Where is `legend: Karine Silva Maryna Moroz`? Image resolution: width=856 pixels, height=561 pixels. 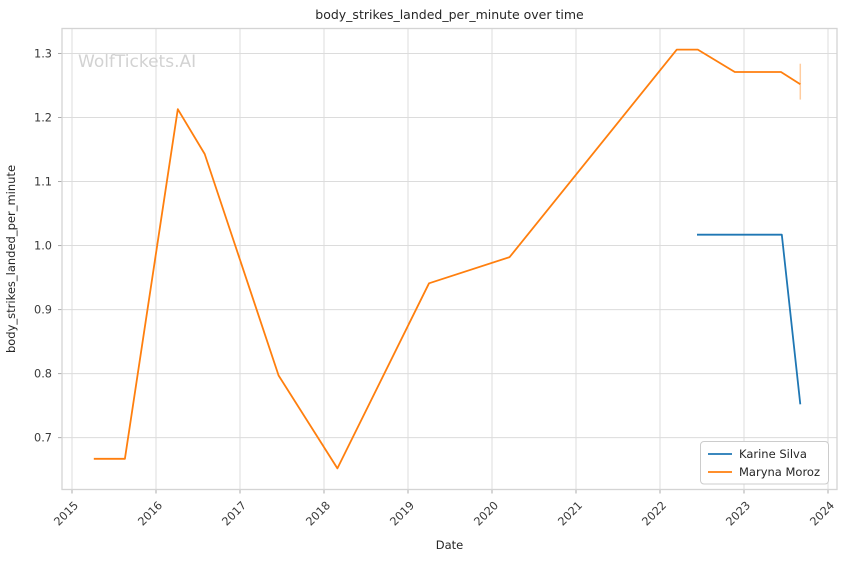
legend: Karine Silva Maryna Moroz is located at coordinates (764, 463).